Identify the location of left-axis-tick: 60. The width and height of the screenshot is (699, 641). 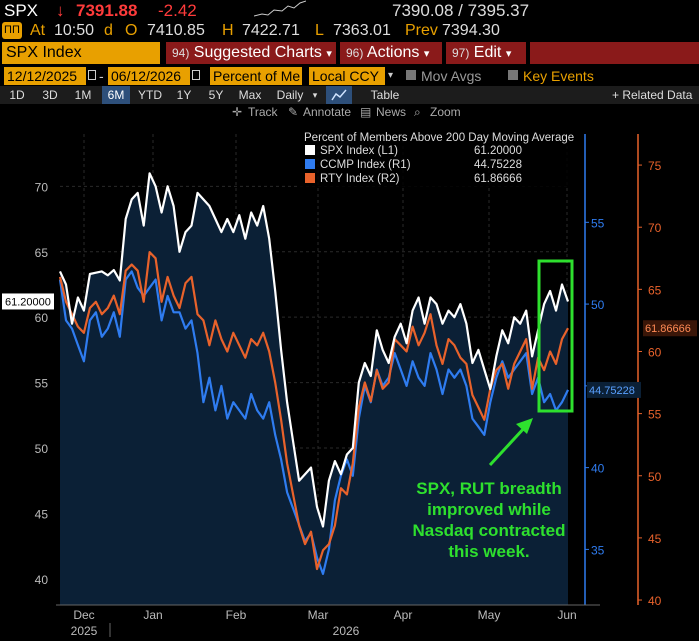
(42, 318).